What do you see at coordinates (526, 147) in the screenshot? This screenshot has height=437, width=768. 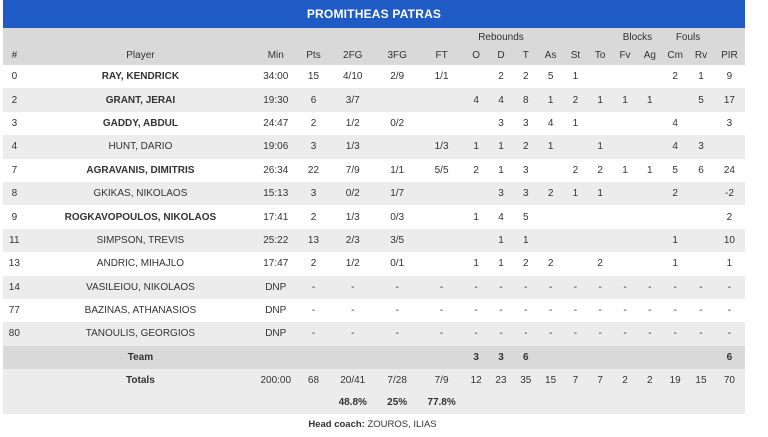 I see `stat-tot-reb: 2` at bounding box center [526, 147].